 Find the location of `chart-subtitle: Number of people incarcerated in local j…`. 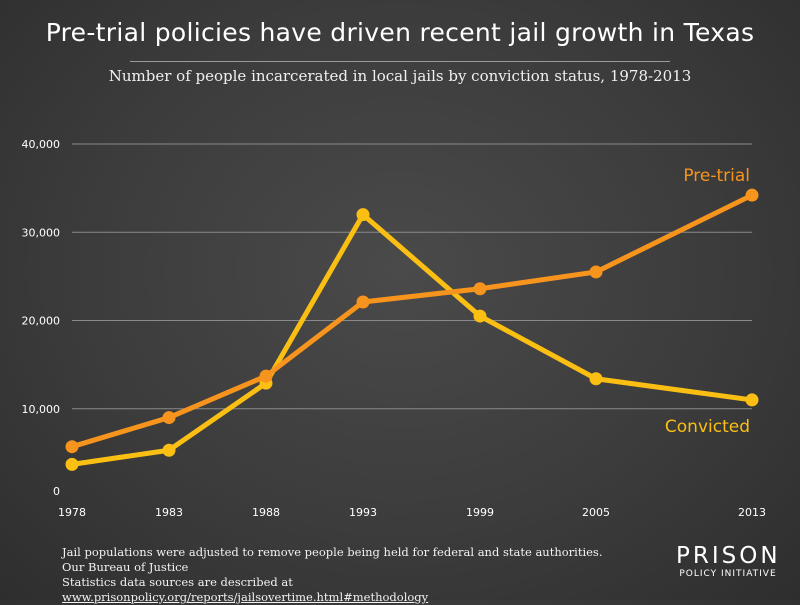

chart-subtitle: Number of people incarcerated in local j… is located at coordinates (400, 76).